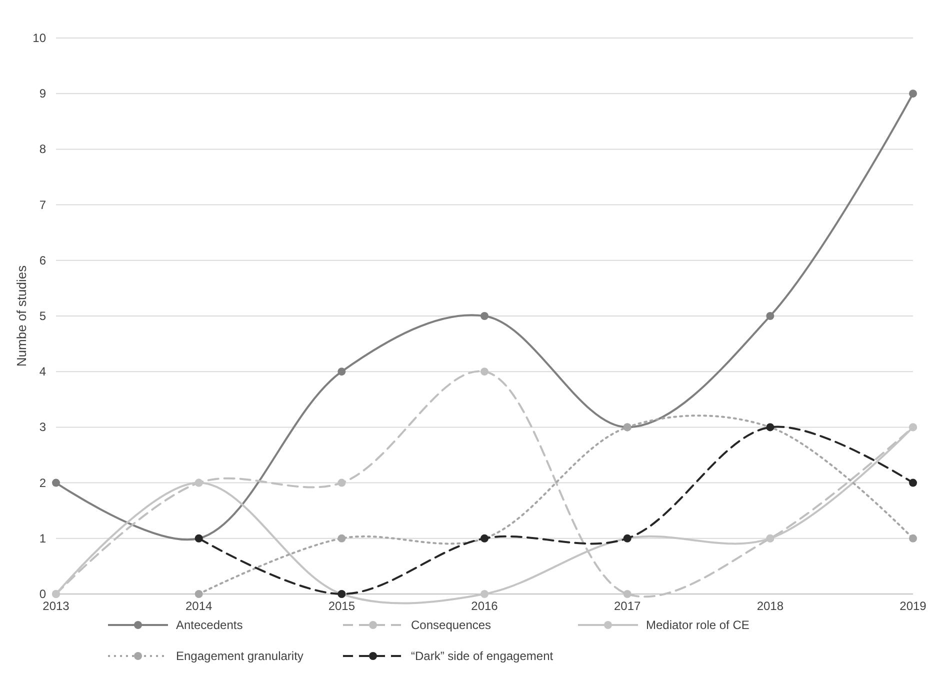  What do you see at coordinates (56, 606) in the screenshot?
I see `x-tick-label: 2013` at bounding box center [56, 606].